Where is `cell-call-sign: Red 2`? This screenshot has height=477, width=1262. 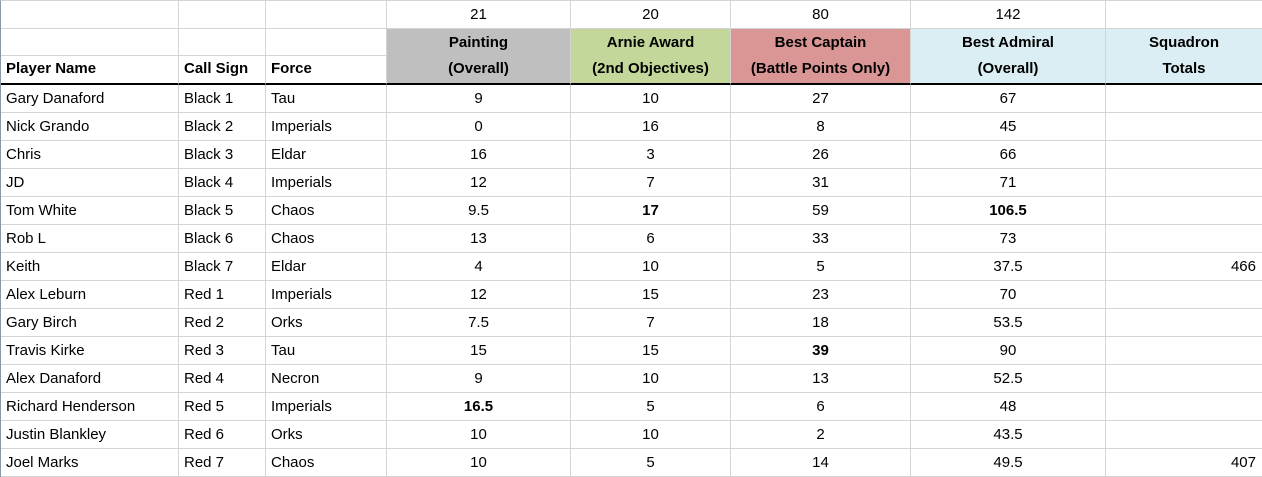 cell-call-sign: Red 2 is located at coordinates (222, 323).